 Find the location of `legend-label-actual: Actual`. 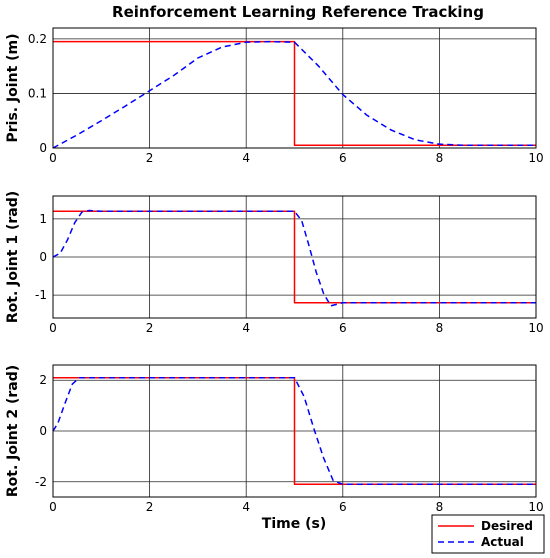

legend-label-actual: Actual is located at coordinates (502, 542).